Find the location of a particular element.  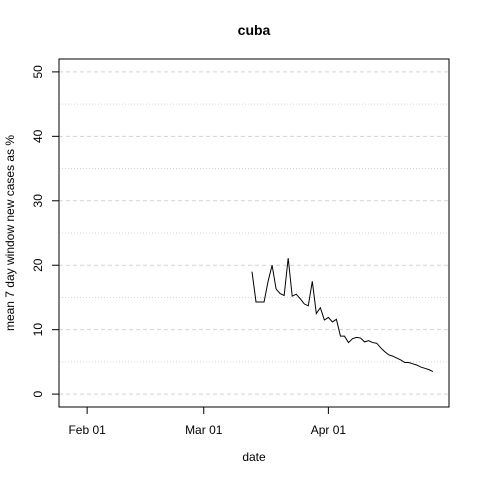

y-tick-label: 0 is located at coordinates (38, 393).